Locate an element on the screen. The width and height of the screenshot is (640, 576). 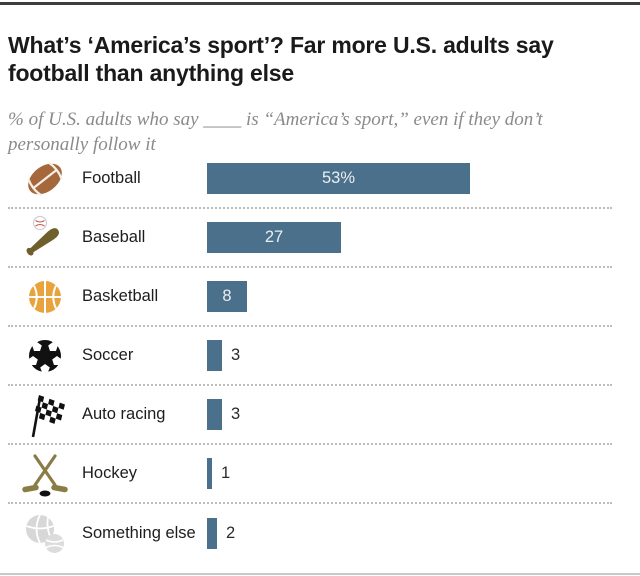
chart-row-something-else: Something else 2 is located at coordinates (310, 533).